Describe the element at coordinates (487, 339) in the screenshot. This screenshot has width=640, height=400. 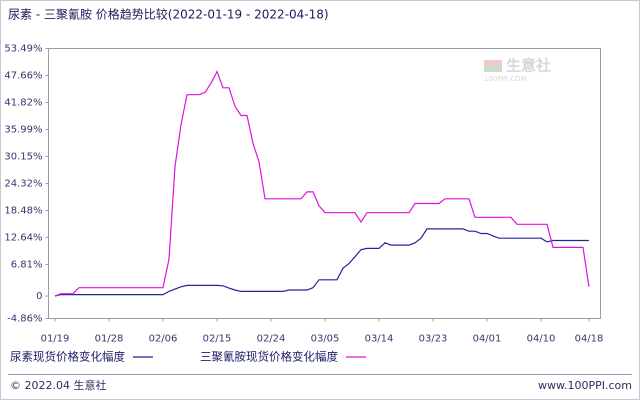
I see `x-tick-label: 04/01` at that location.